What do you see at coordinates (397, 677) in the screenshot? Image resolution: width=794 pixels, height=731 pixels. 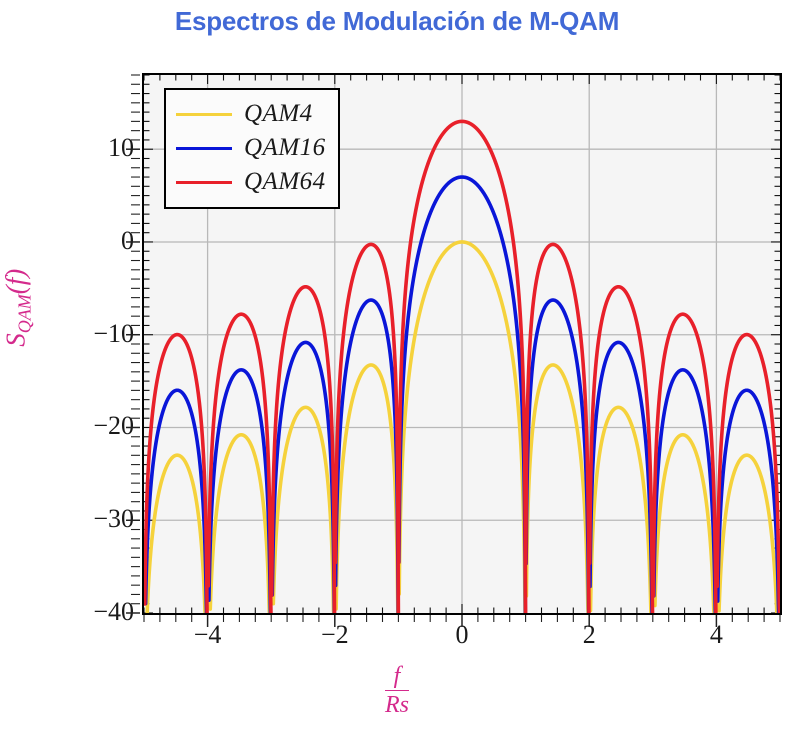 I see `x-axis-title-numerator: f` at bounding box center [397, 677].